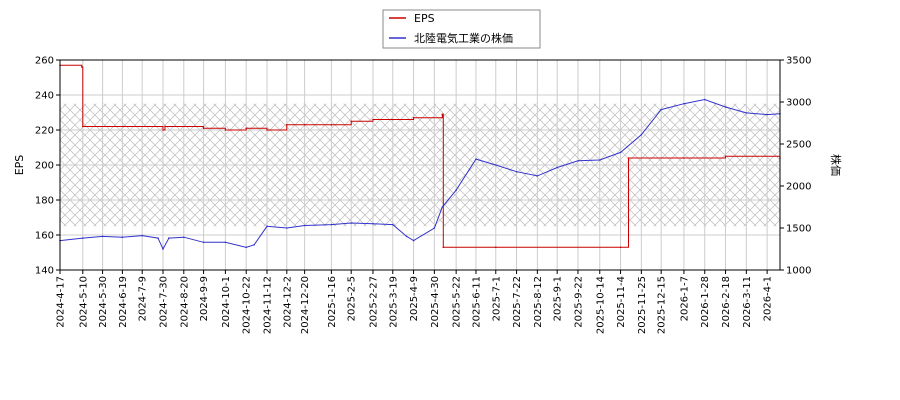 The image size is (900, 400). I want to click on x-tick-label: 2025-5-22, so click(457, 302).